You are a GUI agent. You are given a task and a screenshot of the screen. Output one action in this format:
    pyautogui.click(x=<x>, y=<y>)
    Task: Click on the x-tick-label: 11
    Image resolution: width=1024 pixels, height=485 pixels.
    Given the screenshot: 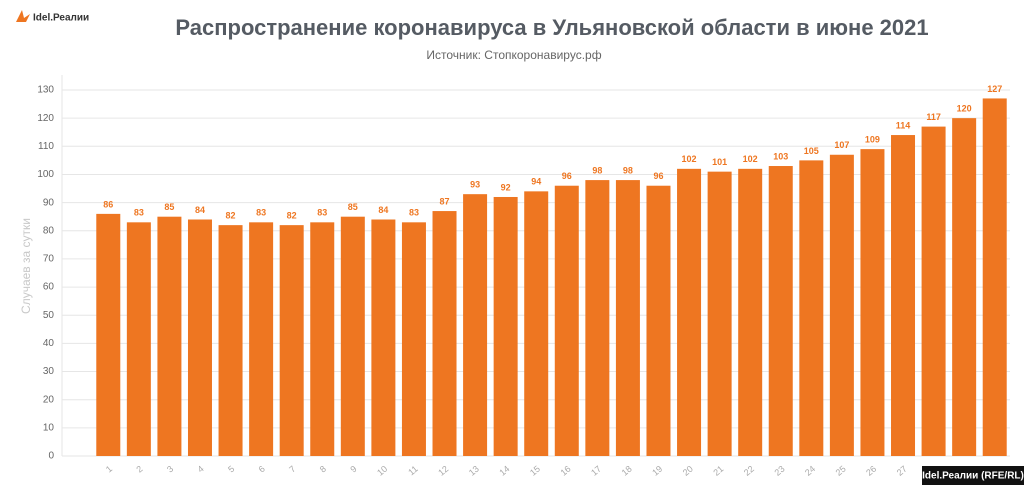 What is the action you would take?
    pyautogui.click(x=413, y=471)
    